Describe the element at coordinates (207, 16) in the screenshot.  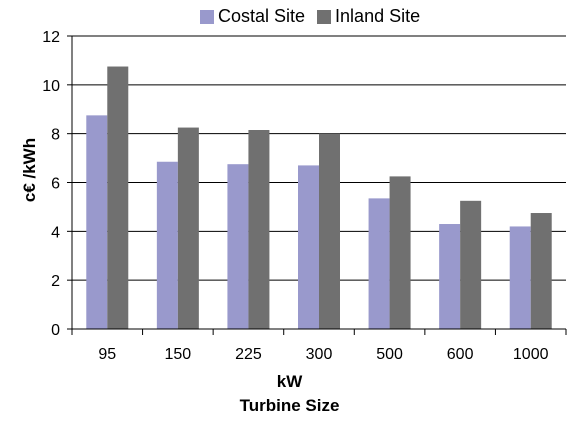
I see `legend-swatch-costal` at that location.